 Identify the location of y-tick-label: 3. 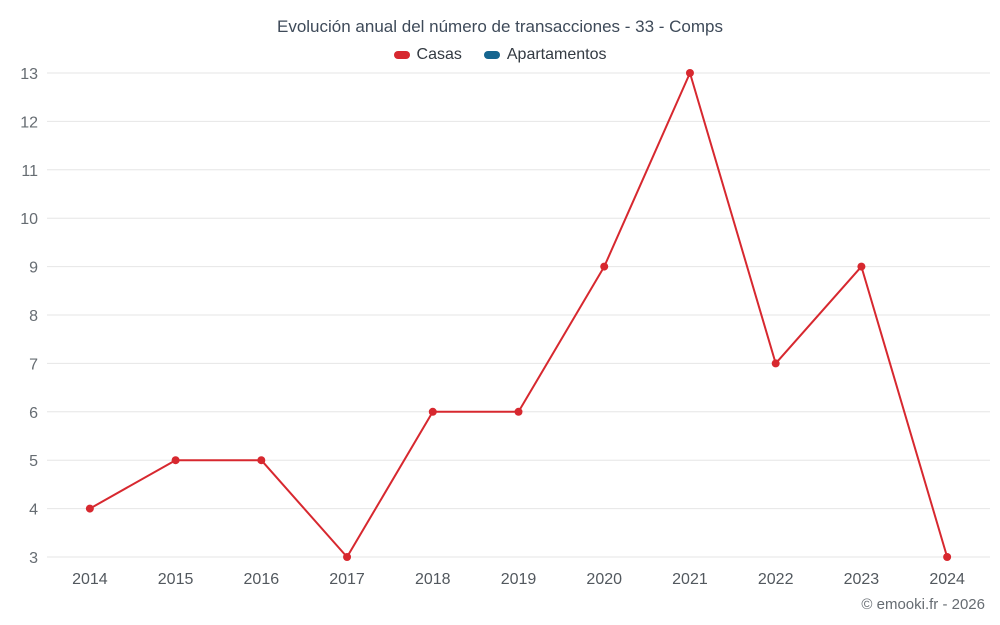
(33, 558).